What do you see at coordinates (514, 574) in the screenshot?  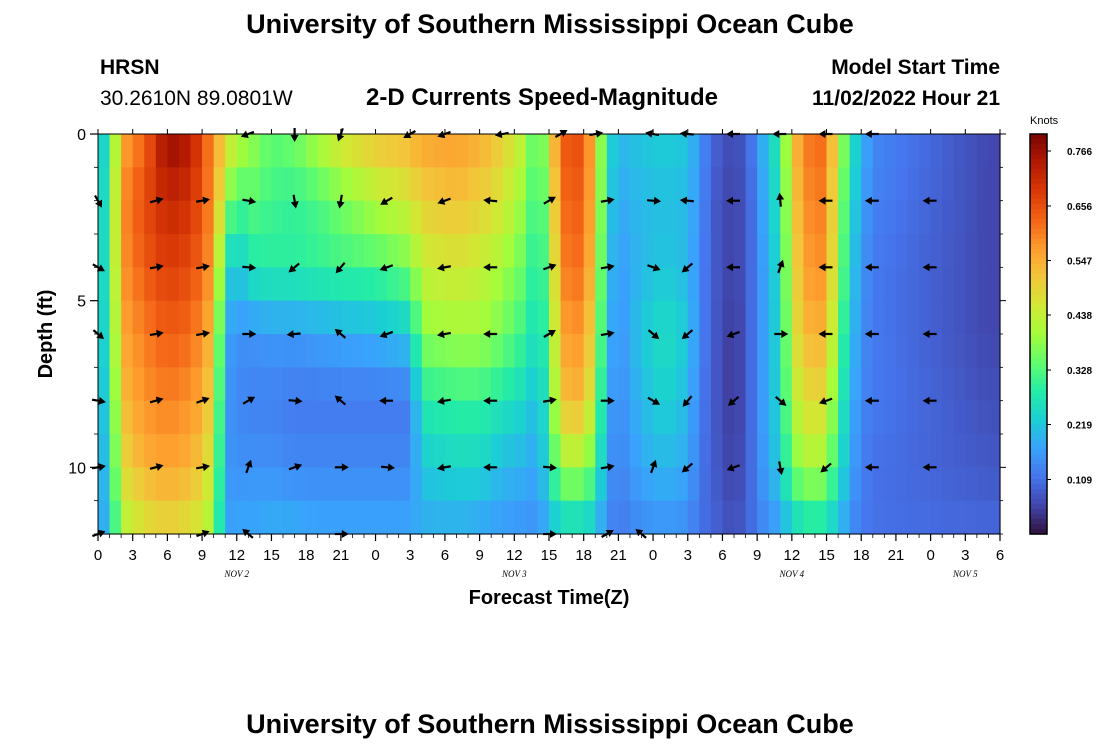 I see `x-date-label: NOV 3` at bounding box center [514, 574].